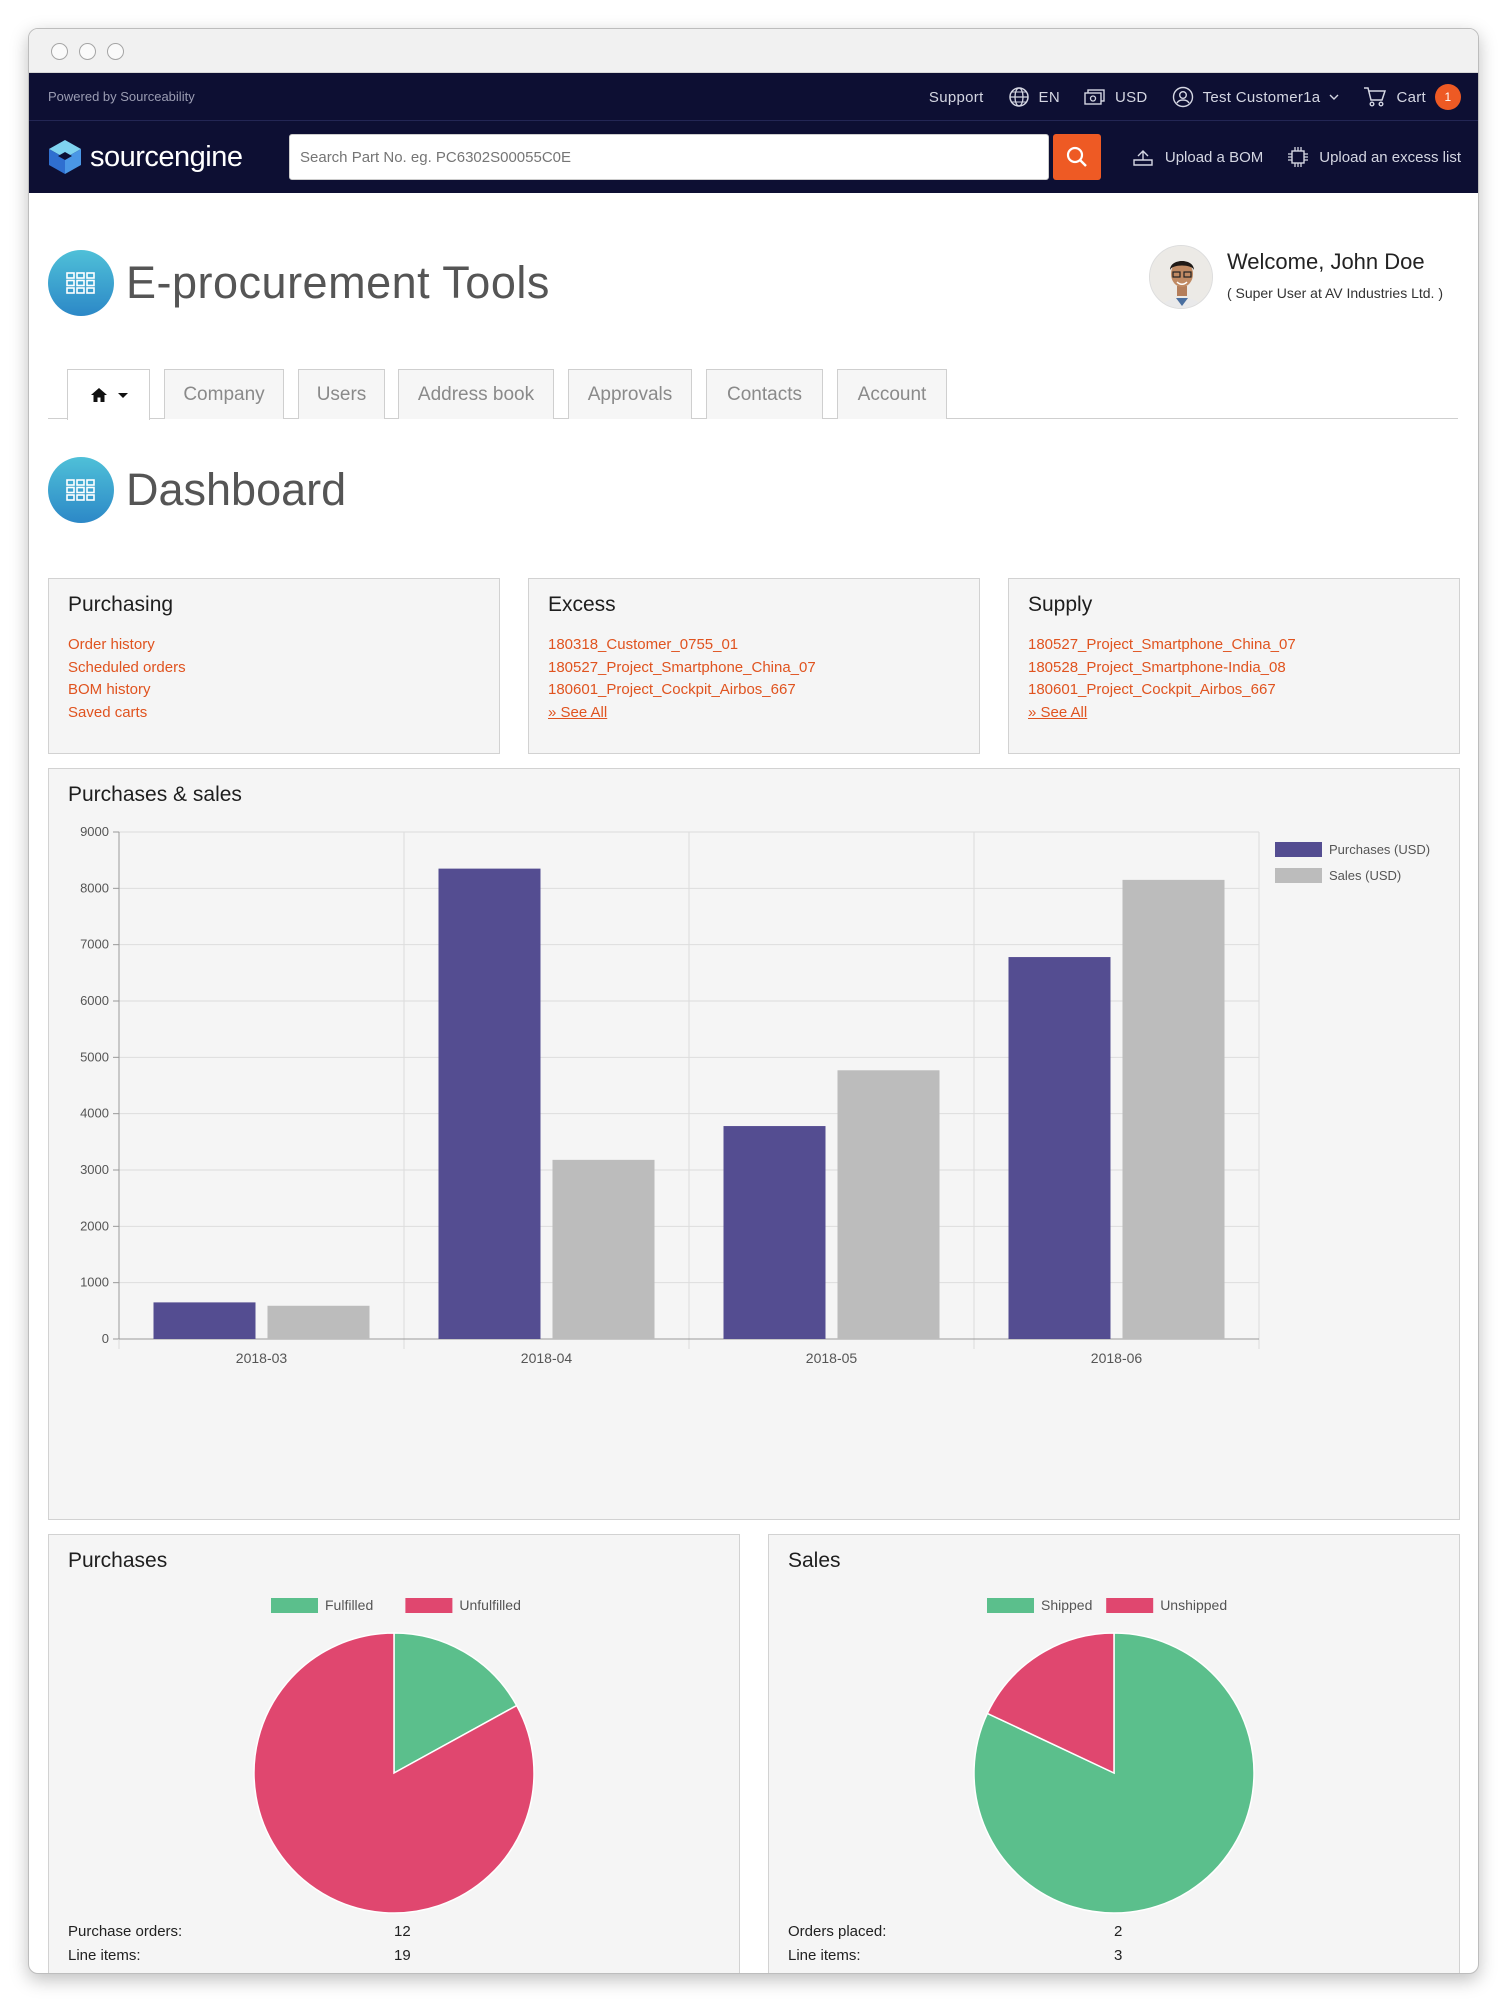  What do you see at coordinates (121, 96) in the screenshot?
I see `powered-by-text: Powered by Sourceability` at bounding box center [121, 96].